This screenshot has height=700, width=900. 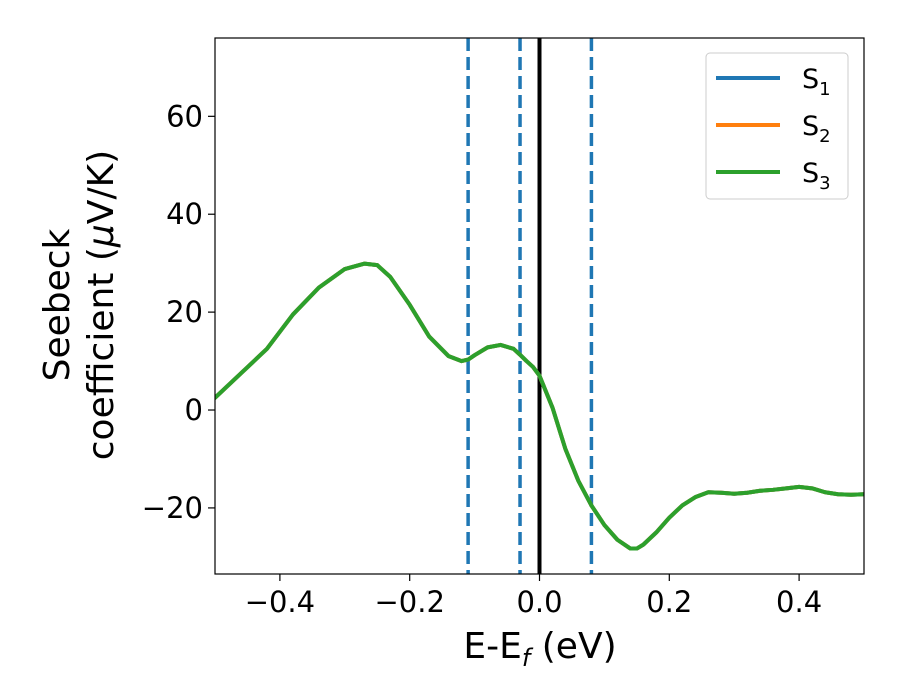 What do you see at coordinates (194, 410) in the screenshot?
I see `y-tick-label: 0` at bounding box center [194, 410].